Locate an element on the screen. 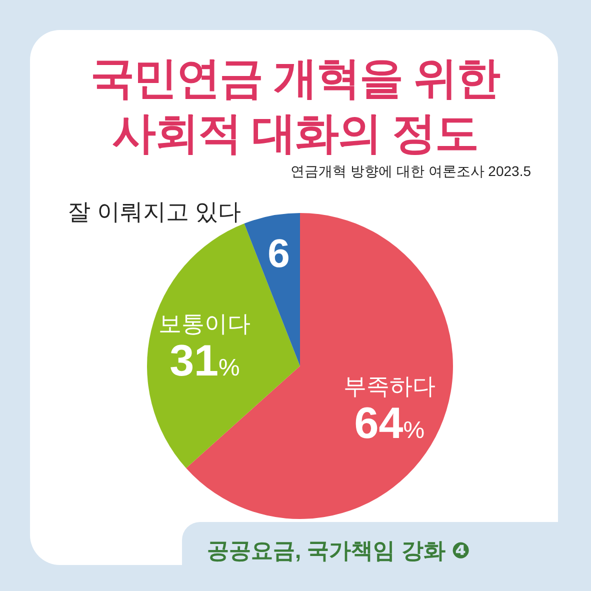 The width and height of the screenshot is (591, 591). text: 공공요금, 국가책임 강화 ❹ is located at coordinates (338, 550).